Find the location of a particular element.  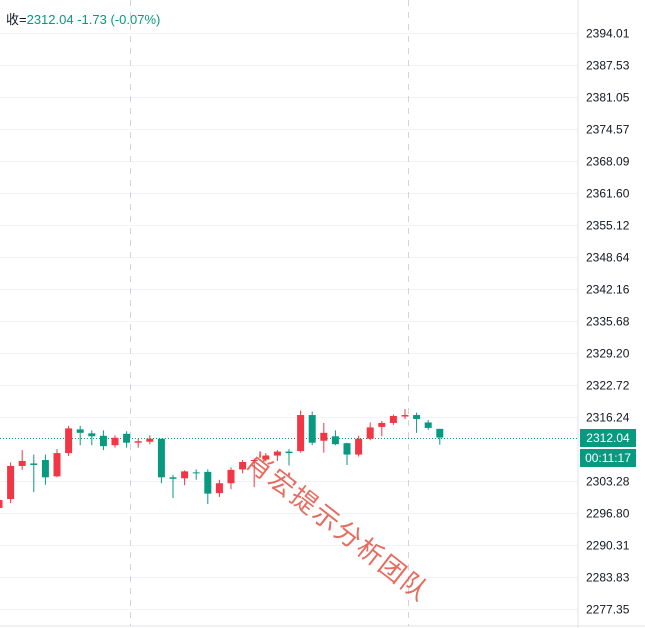

price-tick-label: 2394.01 is located at coordinates (608, 34).